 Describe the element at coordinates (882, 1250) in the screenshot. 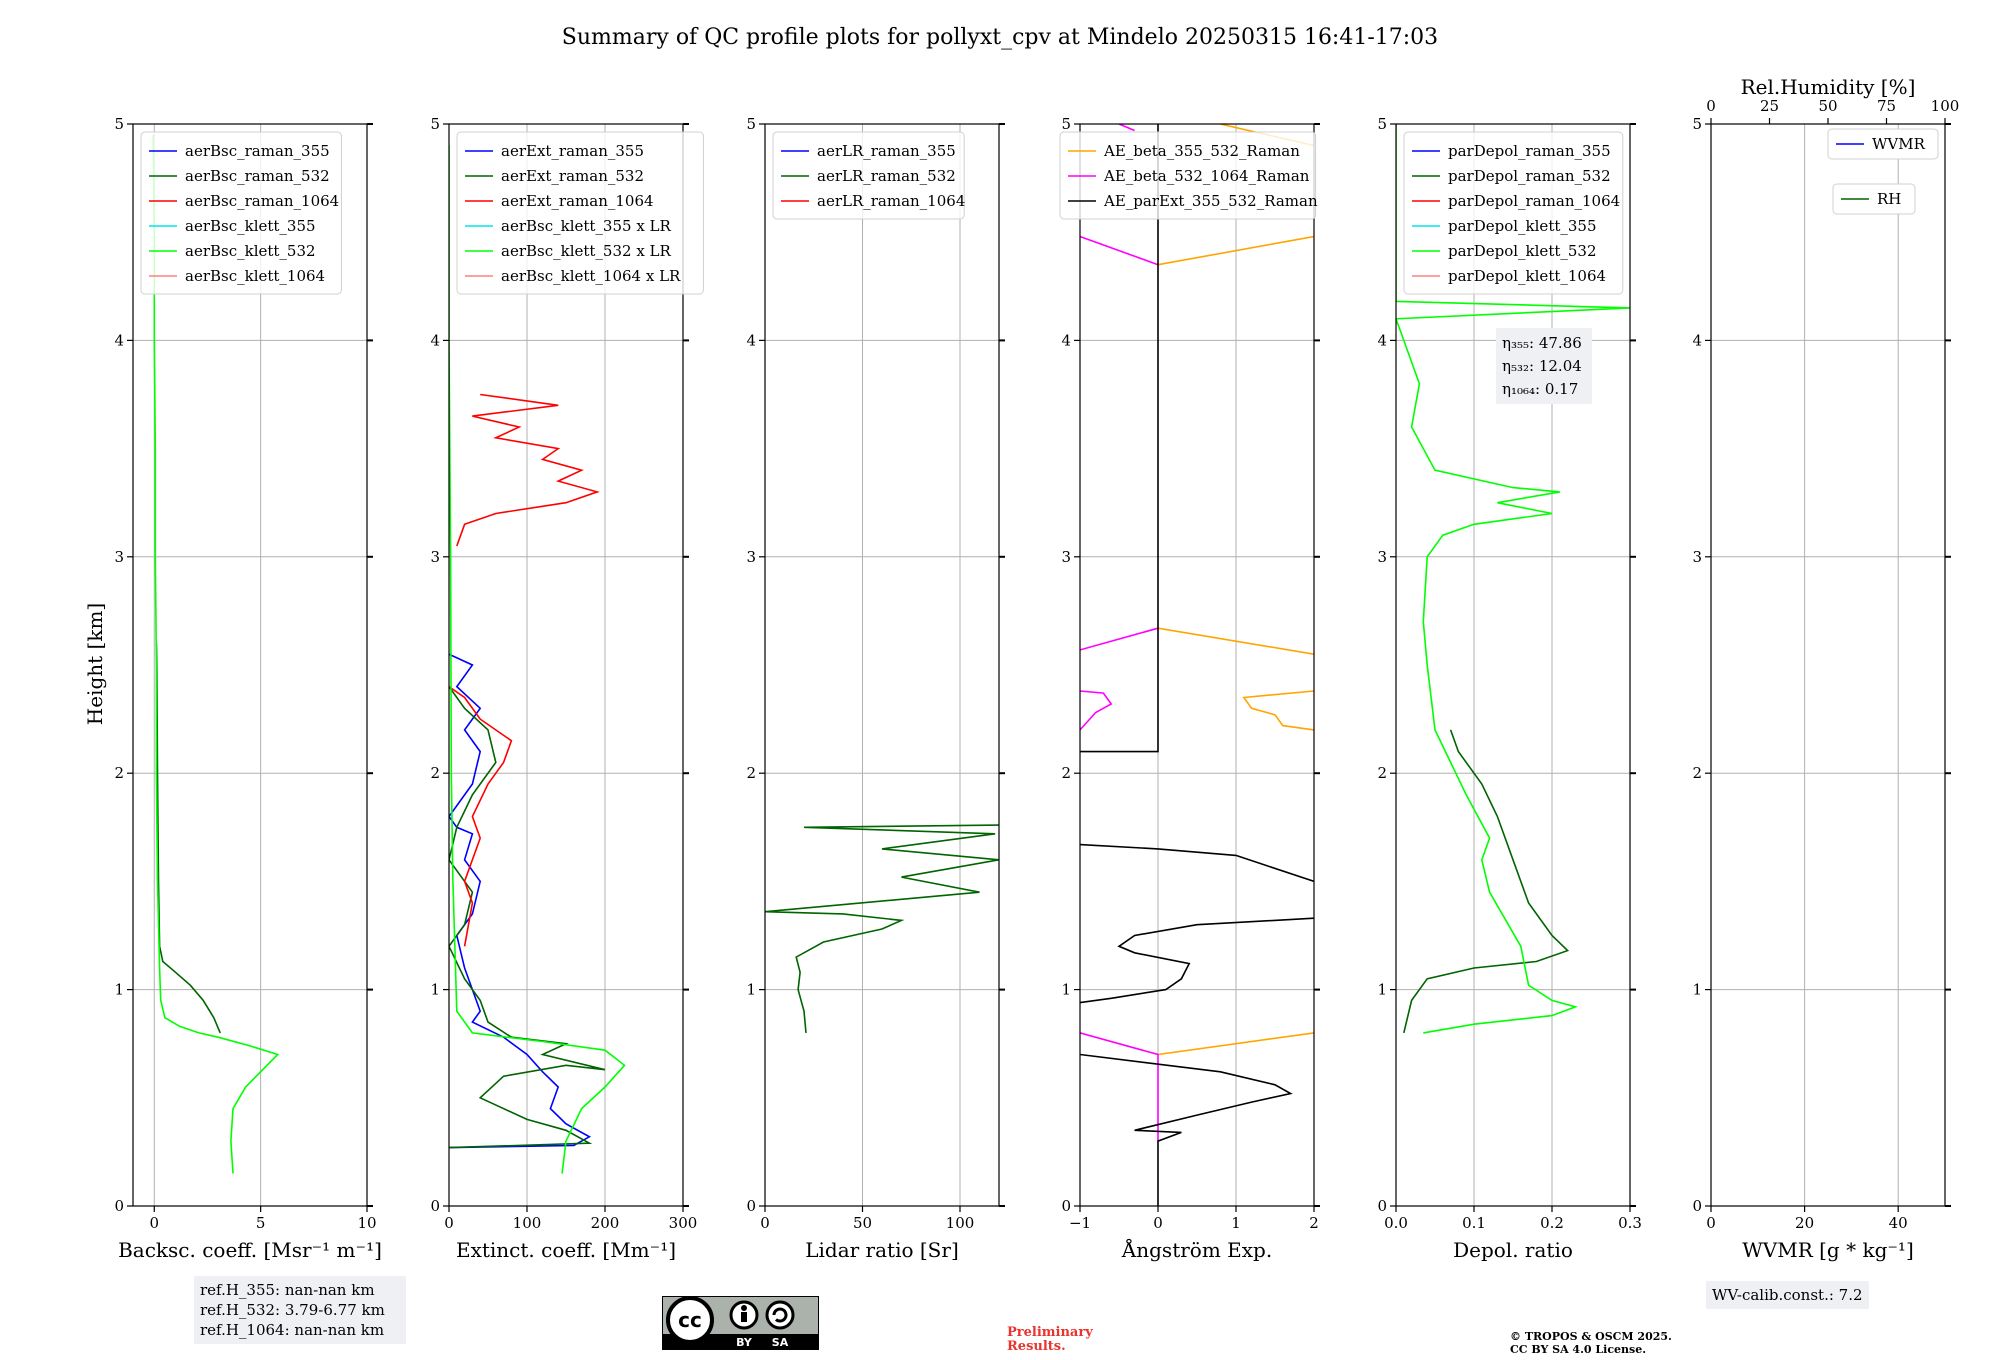

I see `x-axis-label: Lidar ratio [Sr]` at that location.